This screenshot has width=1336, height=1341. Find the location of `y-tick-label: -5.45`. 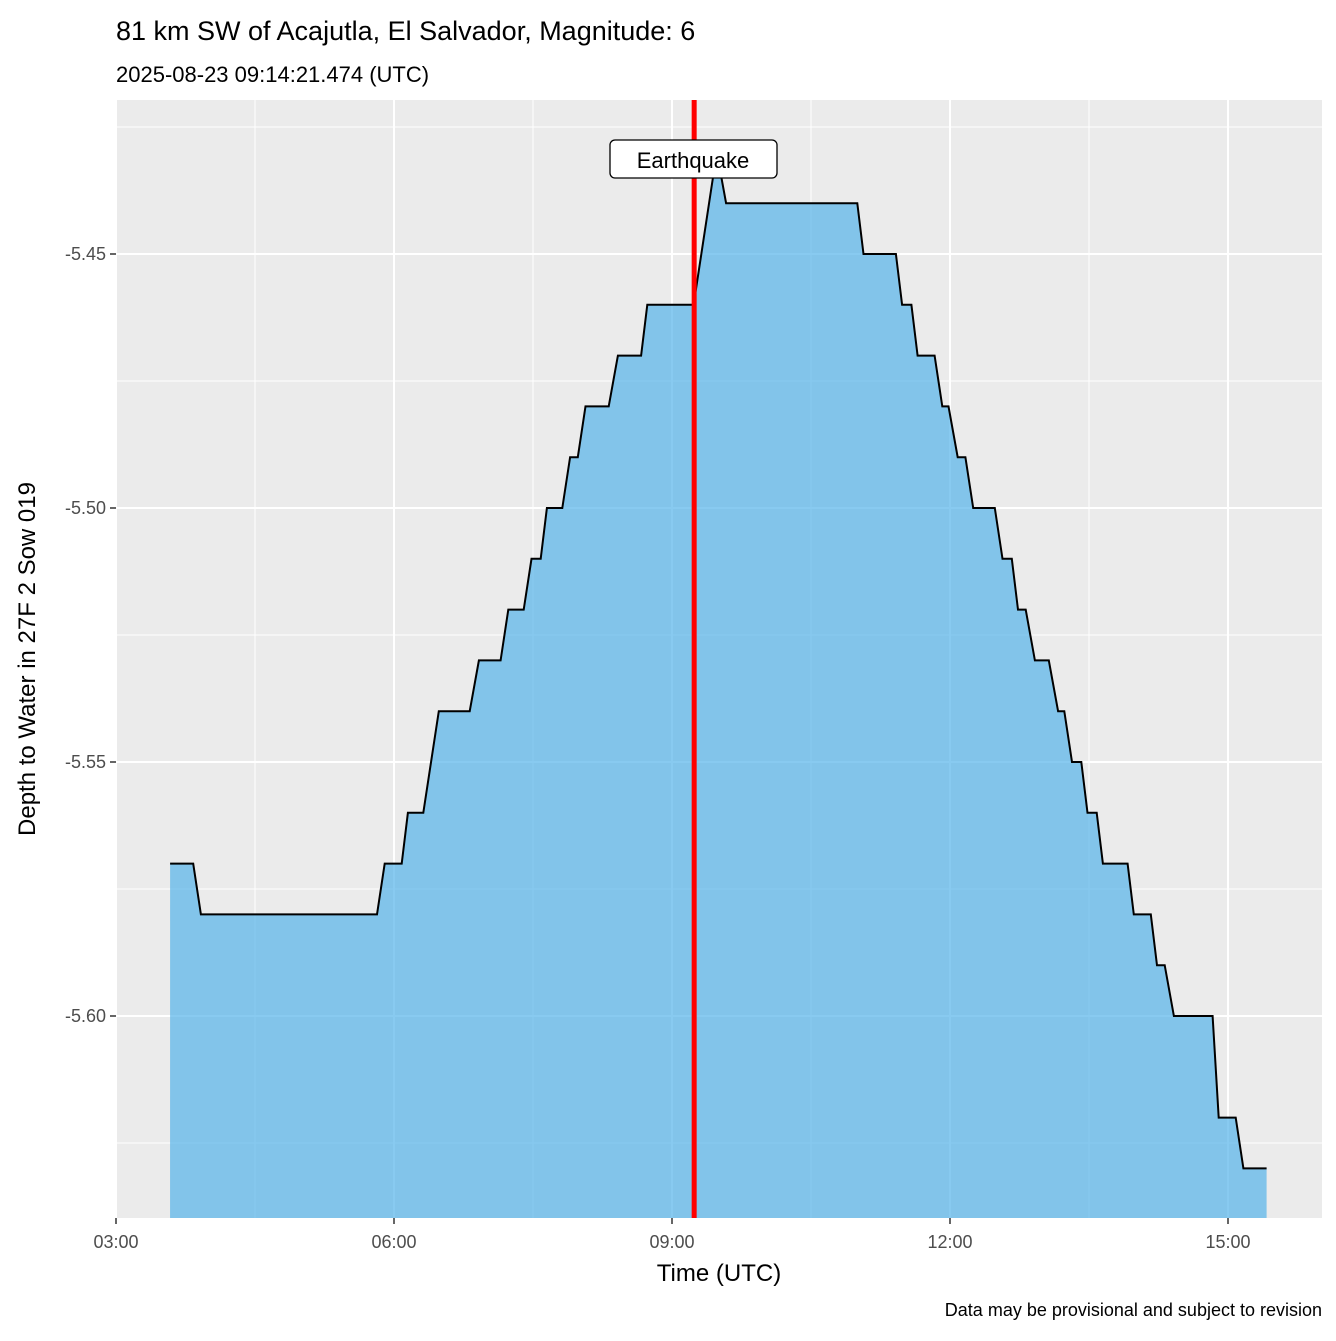

y-tick-label: -5.45 is located at coordinates (85, 254).